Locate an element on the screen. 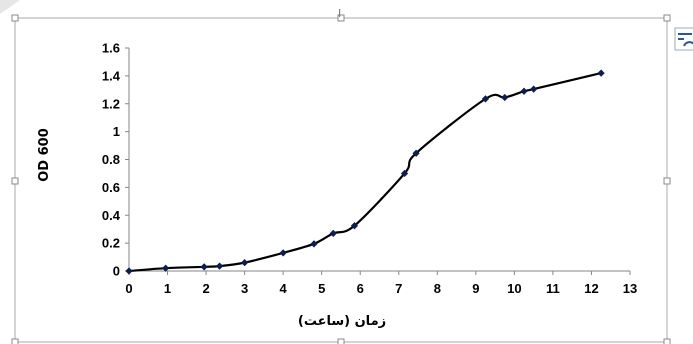 The width and height of the screenshot is (693, 344). x-tick-label: 3 is located at coordinates (244, 288).